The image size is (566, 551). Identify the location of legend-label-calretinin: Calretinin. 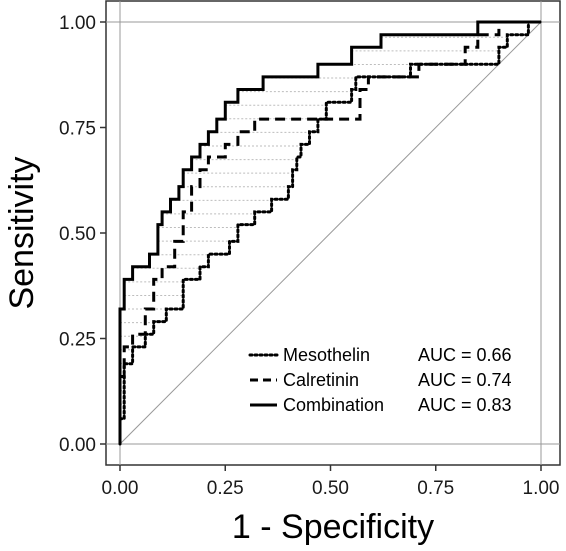
(321, 380).